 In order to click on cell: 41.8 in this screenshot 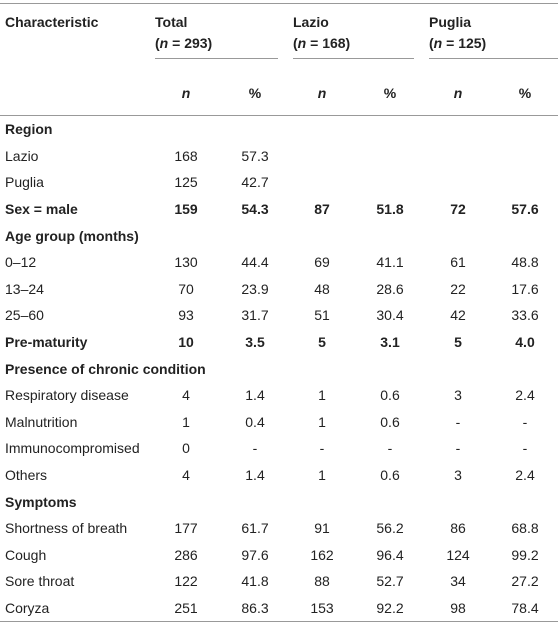, I will do `click(255, 581)`.